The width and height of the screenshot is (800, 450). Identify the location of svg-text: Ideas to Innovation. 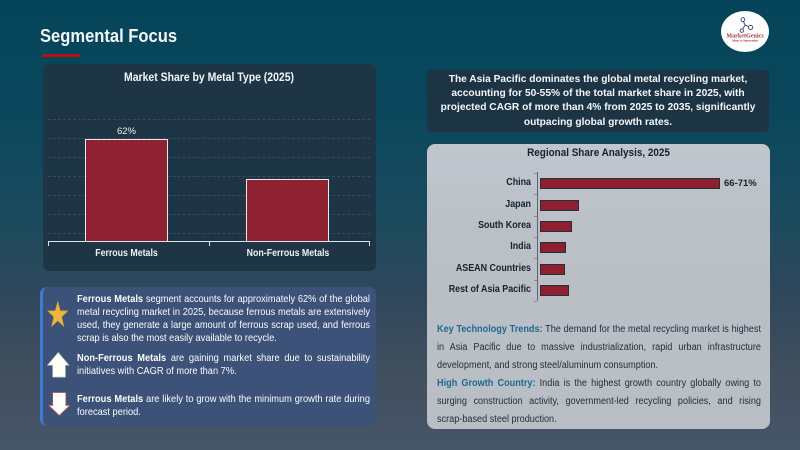
(745, 40).